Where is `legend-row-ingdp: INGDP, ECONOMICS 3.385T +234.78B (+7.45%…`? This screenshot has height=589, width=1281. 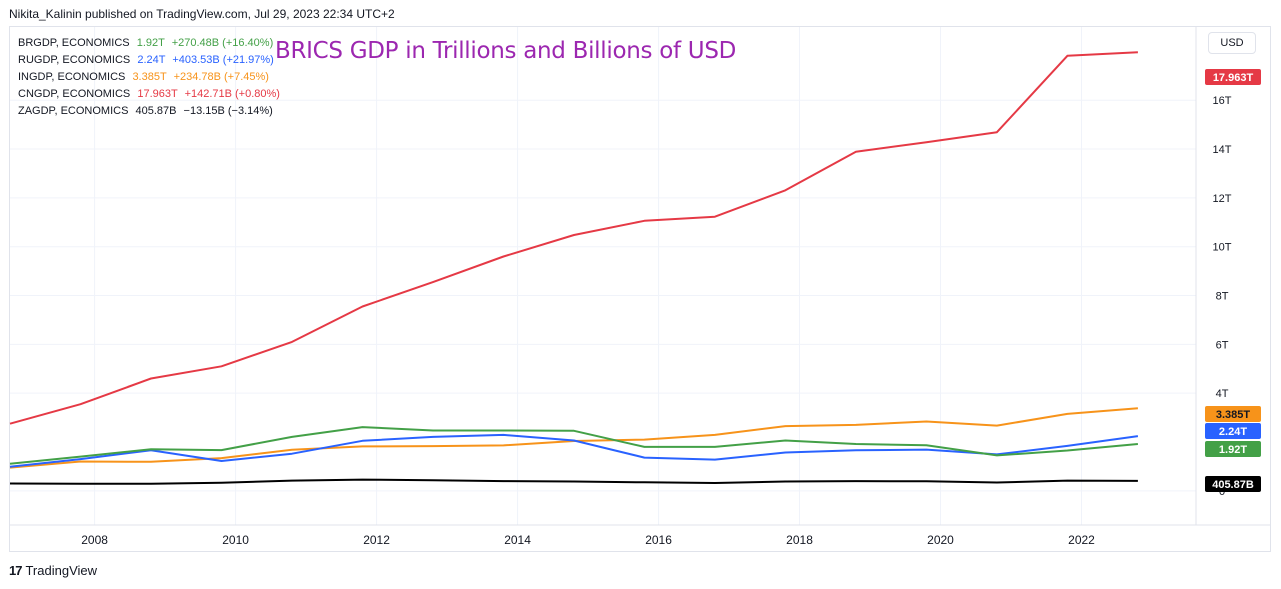
legend-row-ingdp: INGDP, ECONOMICS 3.385T +234.78B (+7.45%… is located at coordinates (149, 77).